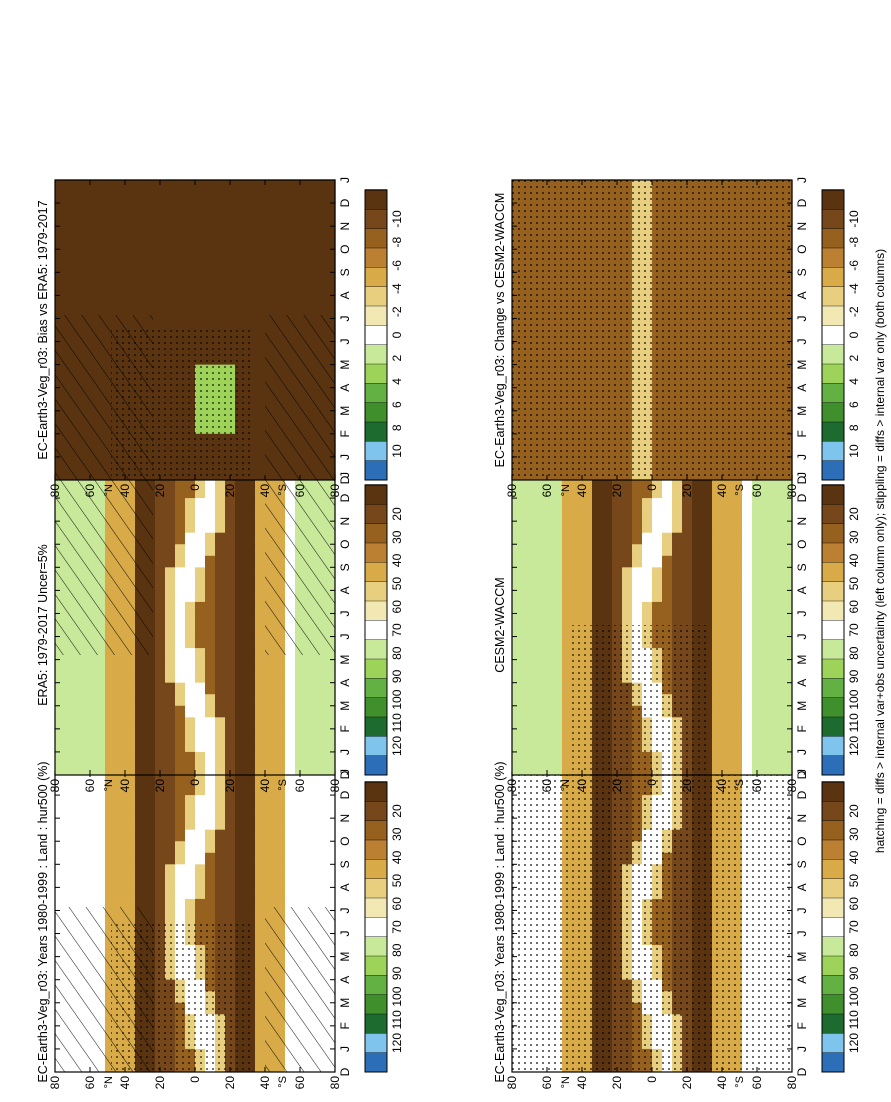 Image resolution: width=891 pixels, height=1102 pixels. What do you see at coordinates (854, 219) in the screenshot?
I see `colorbar-tick-label: -10` at bounding box center [854, 219].